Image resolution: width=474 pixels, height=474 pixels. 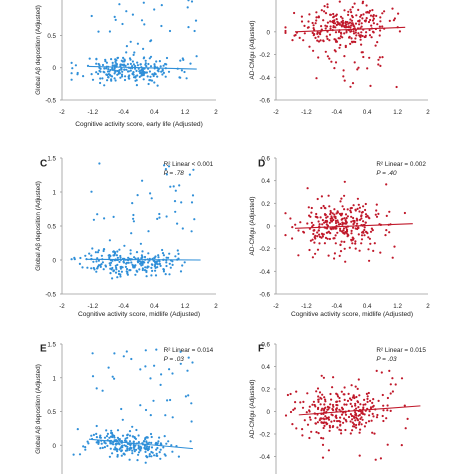 What do you see at coordinates (62, 306) in the screenshot?
I see `x-tick-label: -2` at bounding box center [62, 306].